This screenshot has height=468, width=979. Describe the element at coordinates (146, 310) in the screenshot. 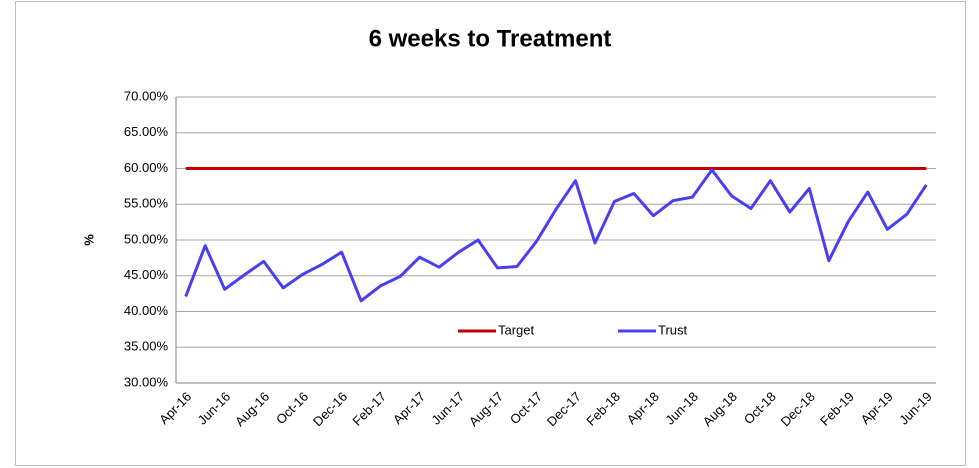

I see `y-tick-label: 40.00%` at that location.